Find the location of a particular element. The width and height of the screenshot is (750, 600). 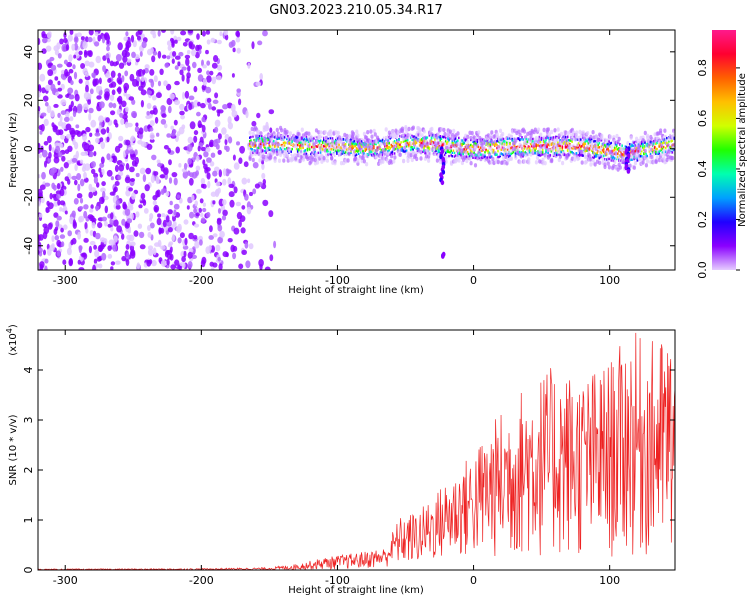

y-tick-label: 40 is located at coordinates (28, 52).